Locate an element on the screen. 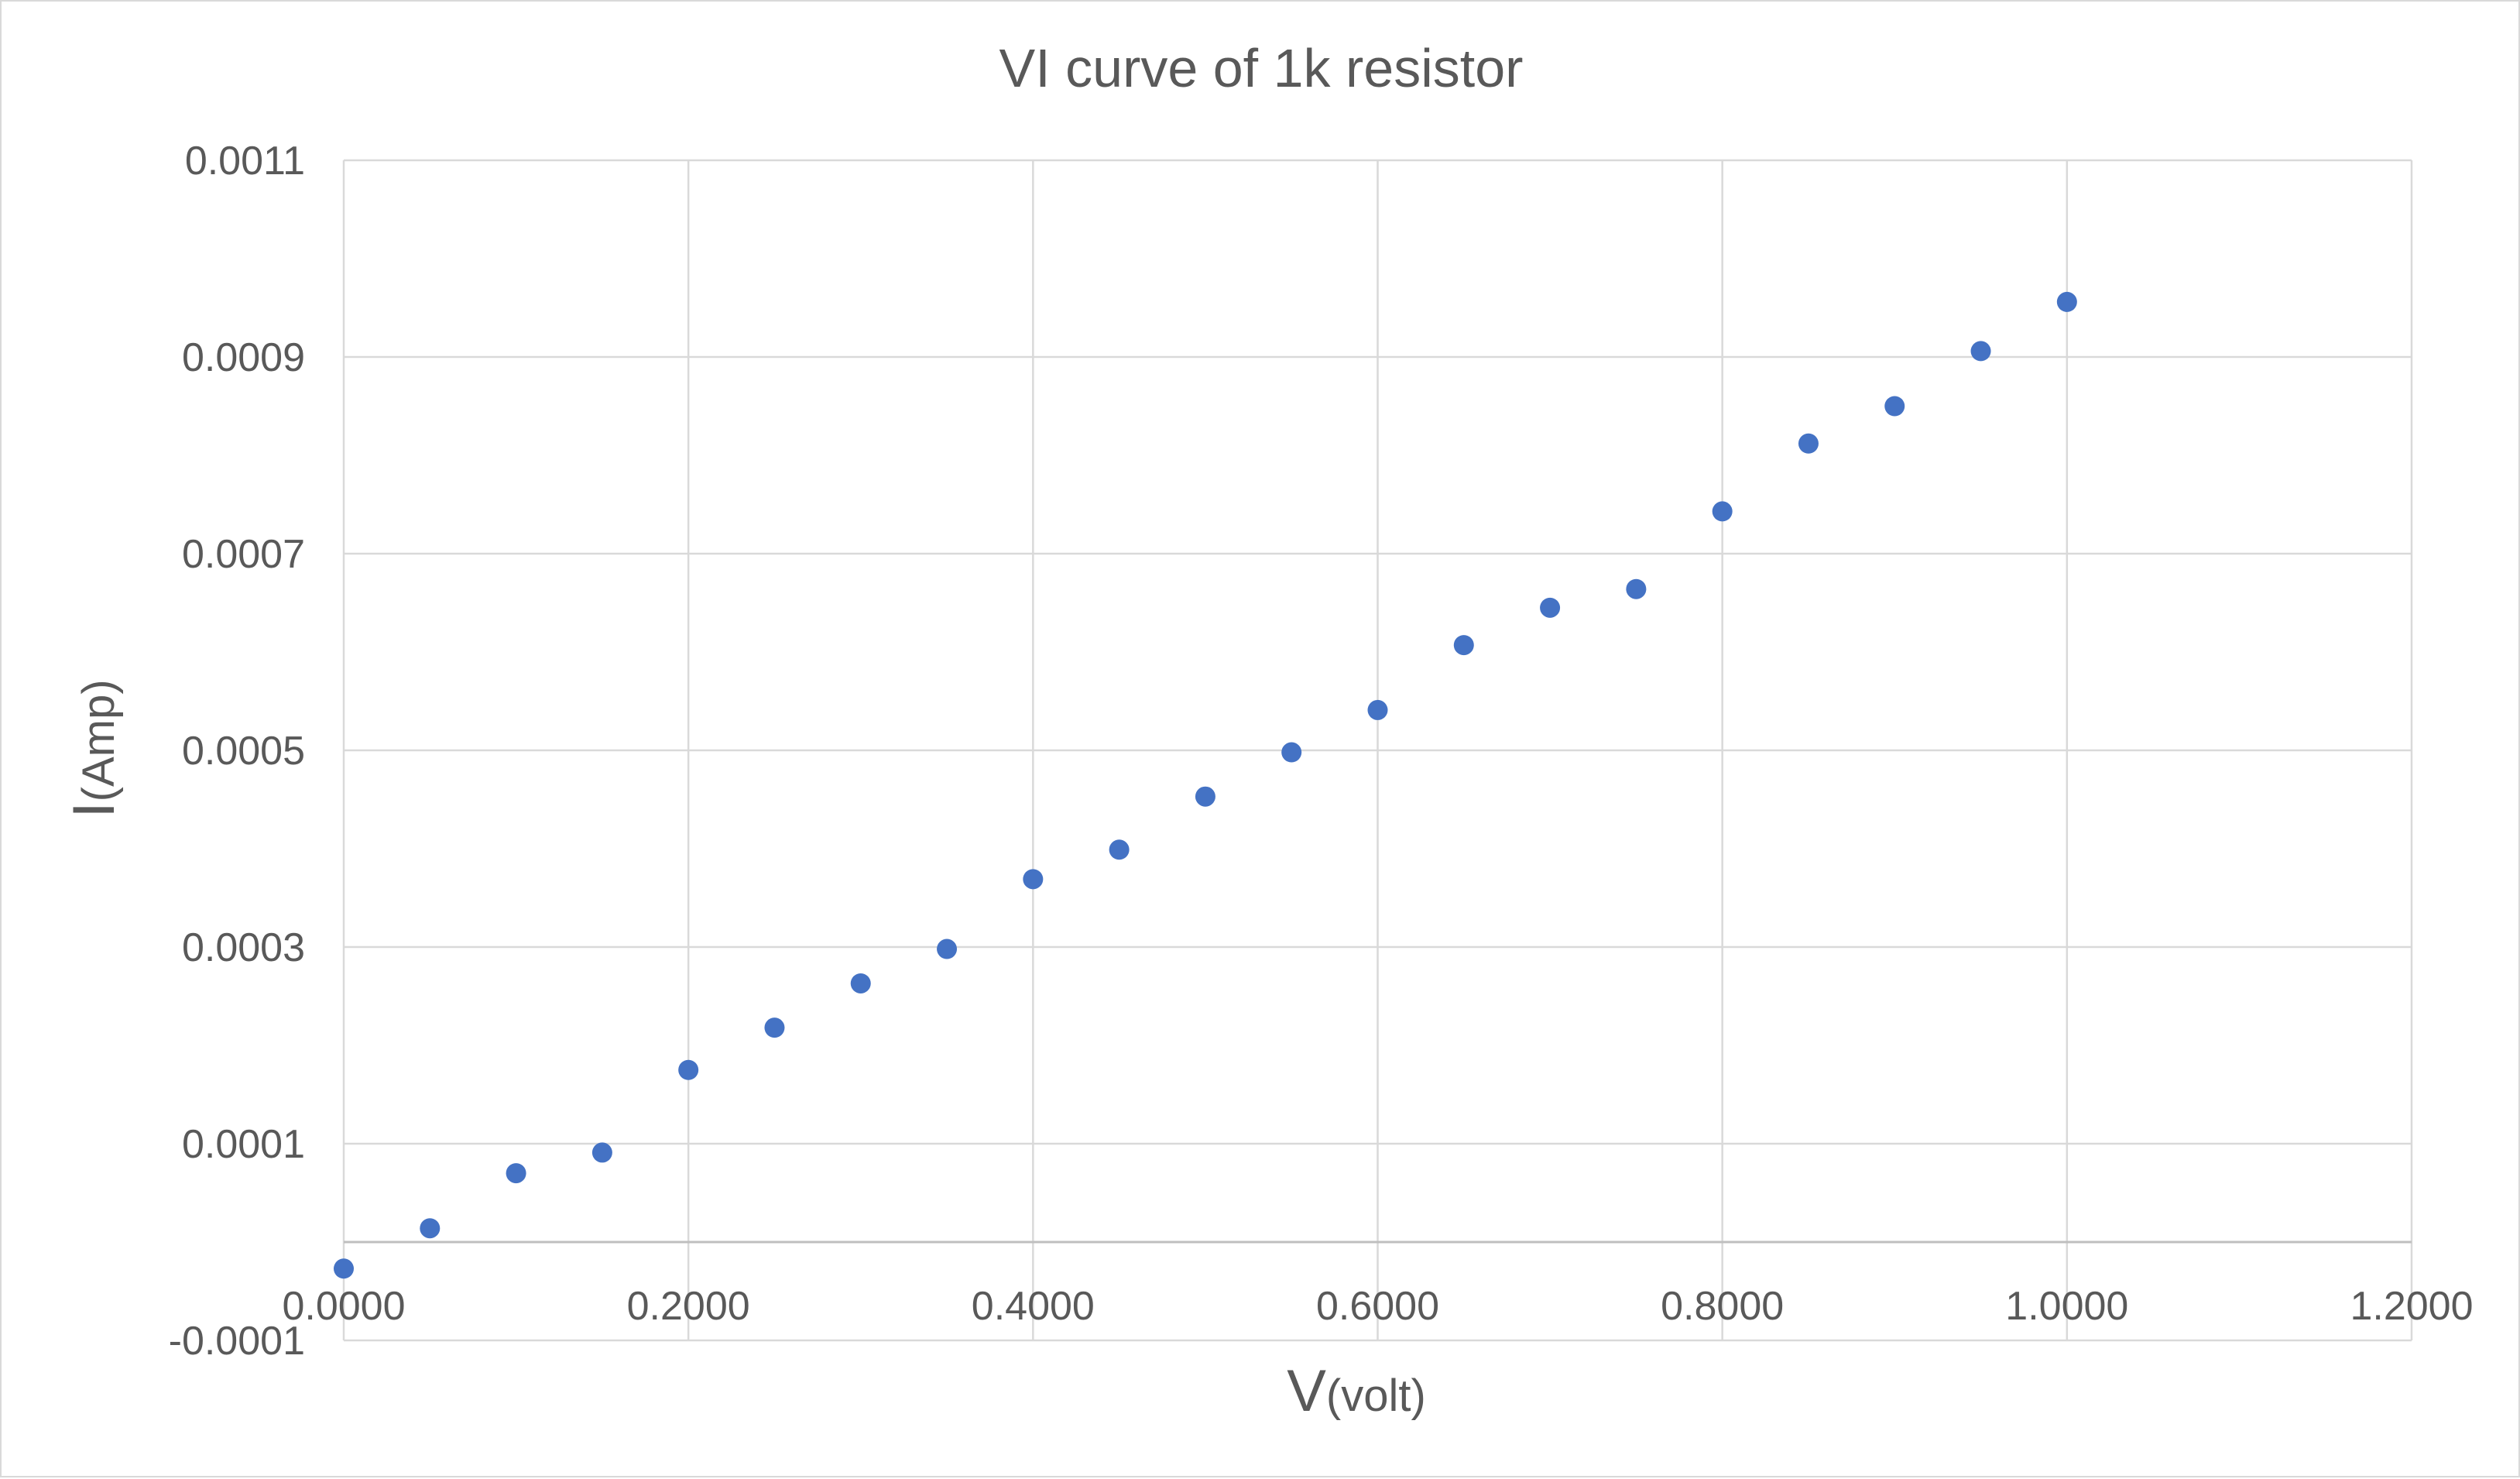  x-tick-label: 0.6000 is located at coordinates (1377, 1306).